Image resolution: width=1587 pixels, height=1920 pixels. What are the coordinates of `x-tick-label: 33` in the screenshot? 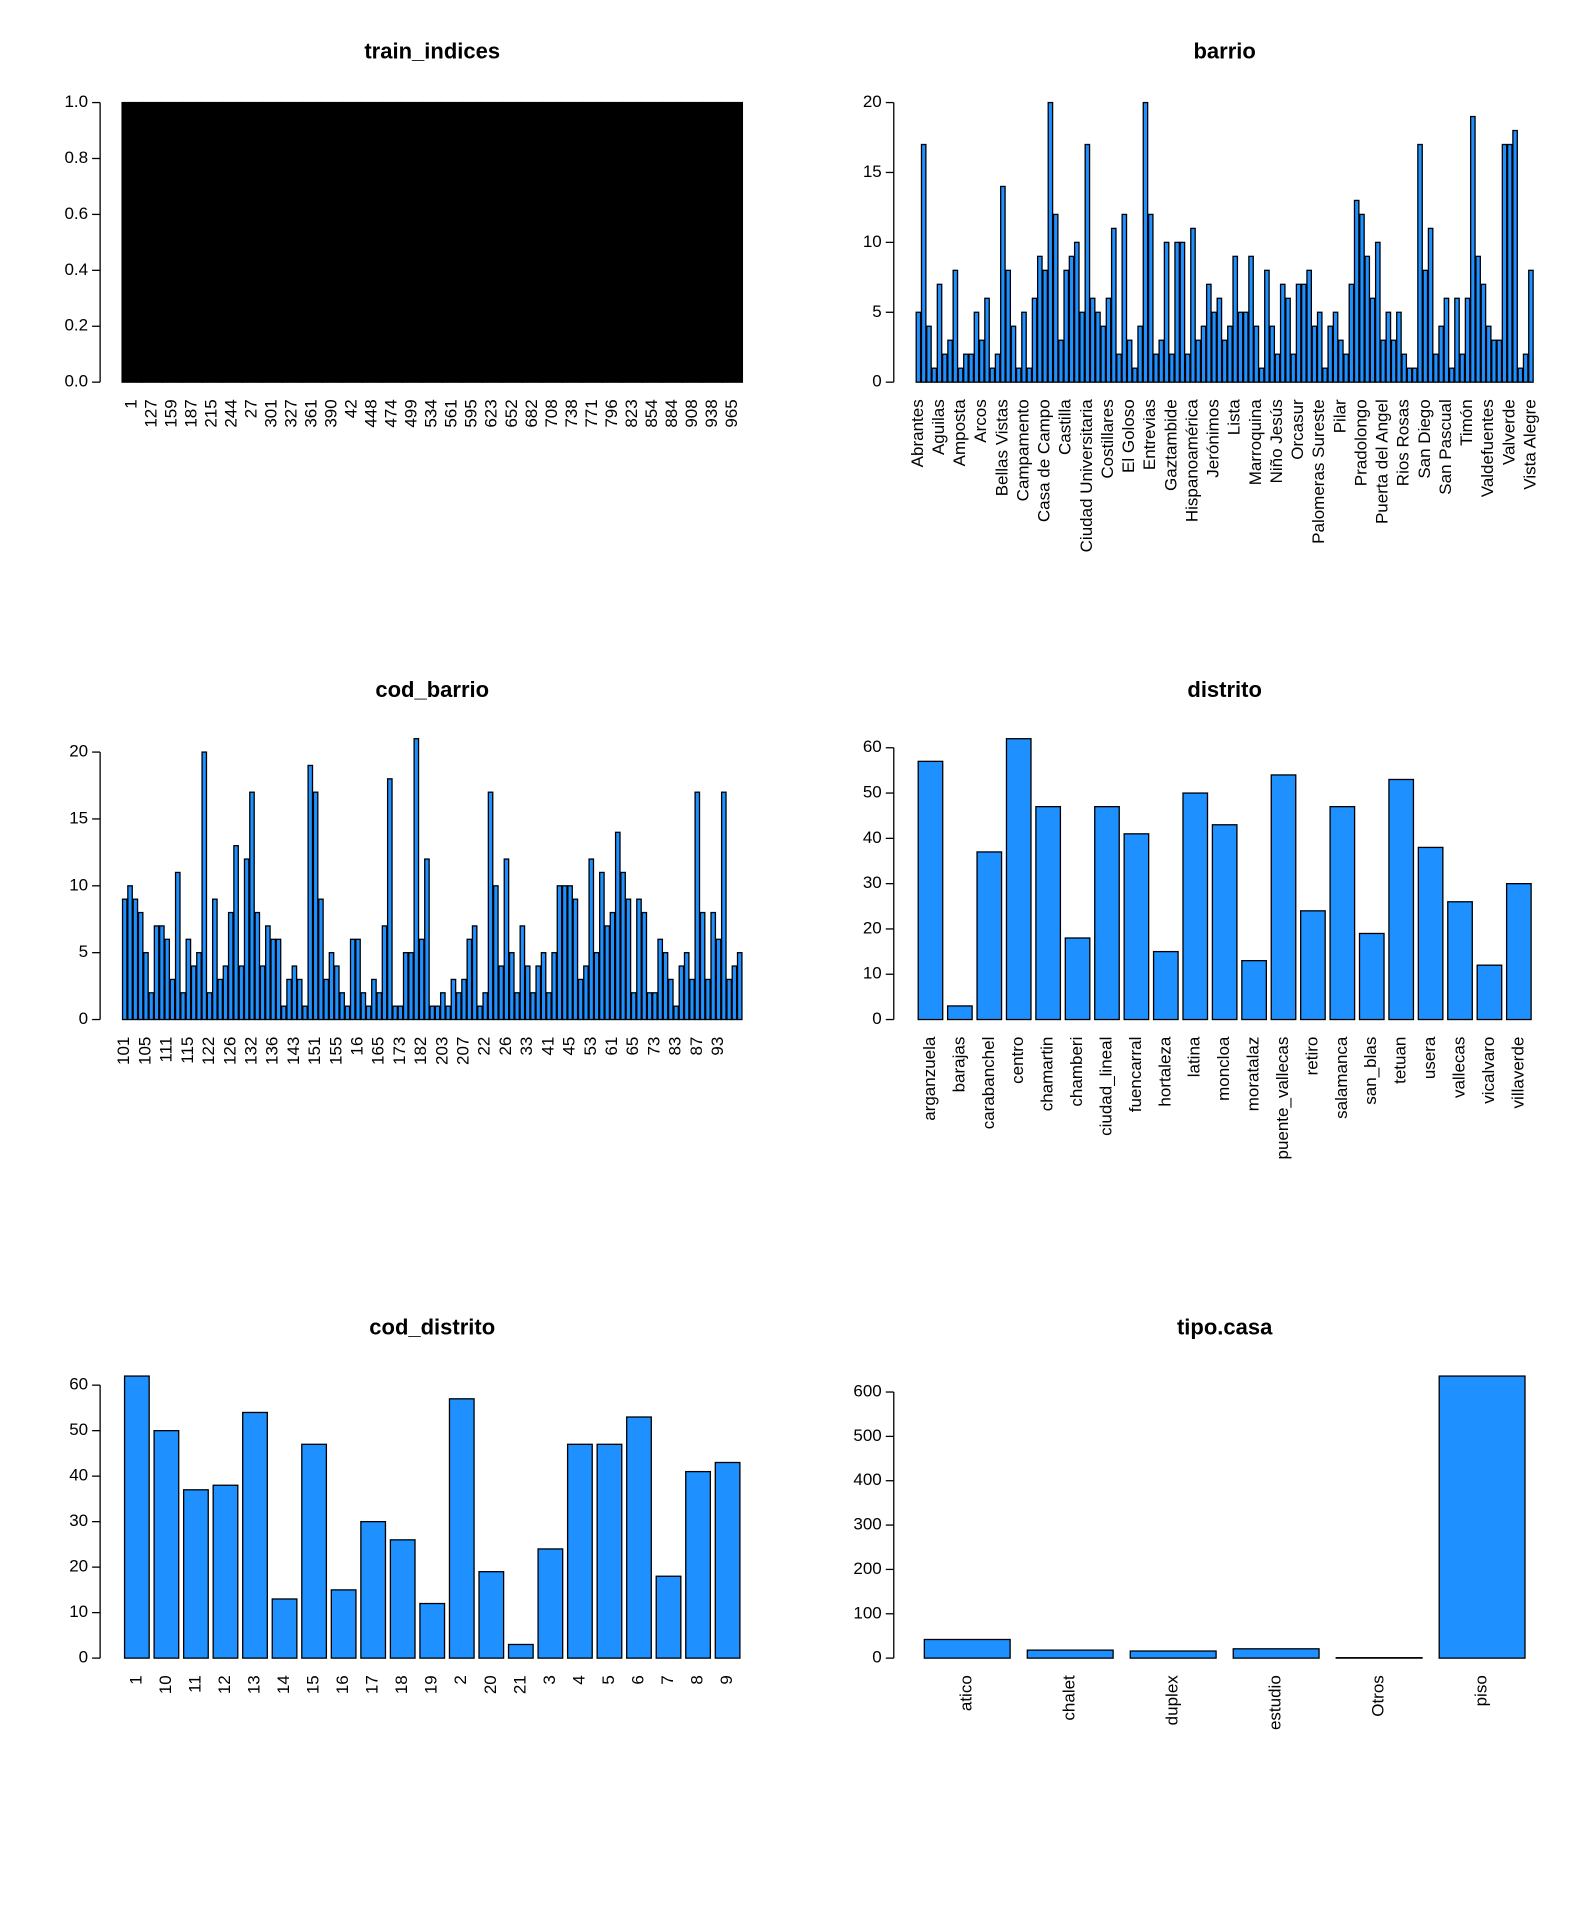 It's located at (526, 1046).